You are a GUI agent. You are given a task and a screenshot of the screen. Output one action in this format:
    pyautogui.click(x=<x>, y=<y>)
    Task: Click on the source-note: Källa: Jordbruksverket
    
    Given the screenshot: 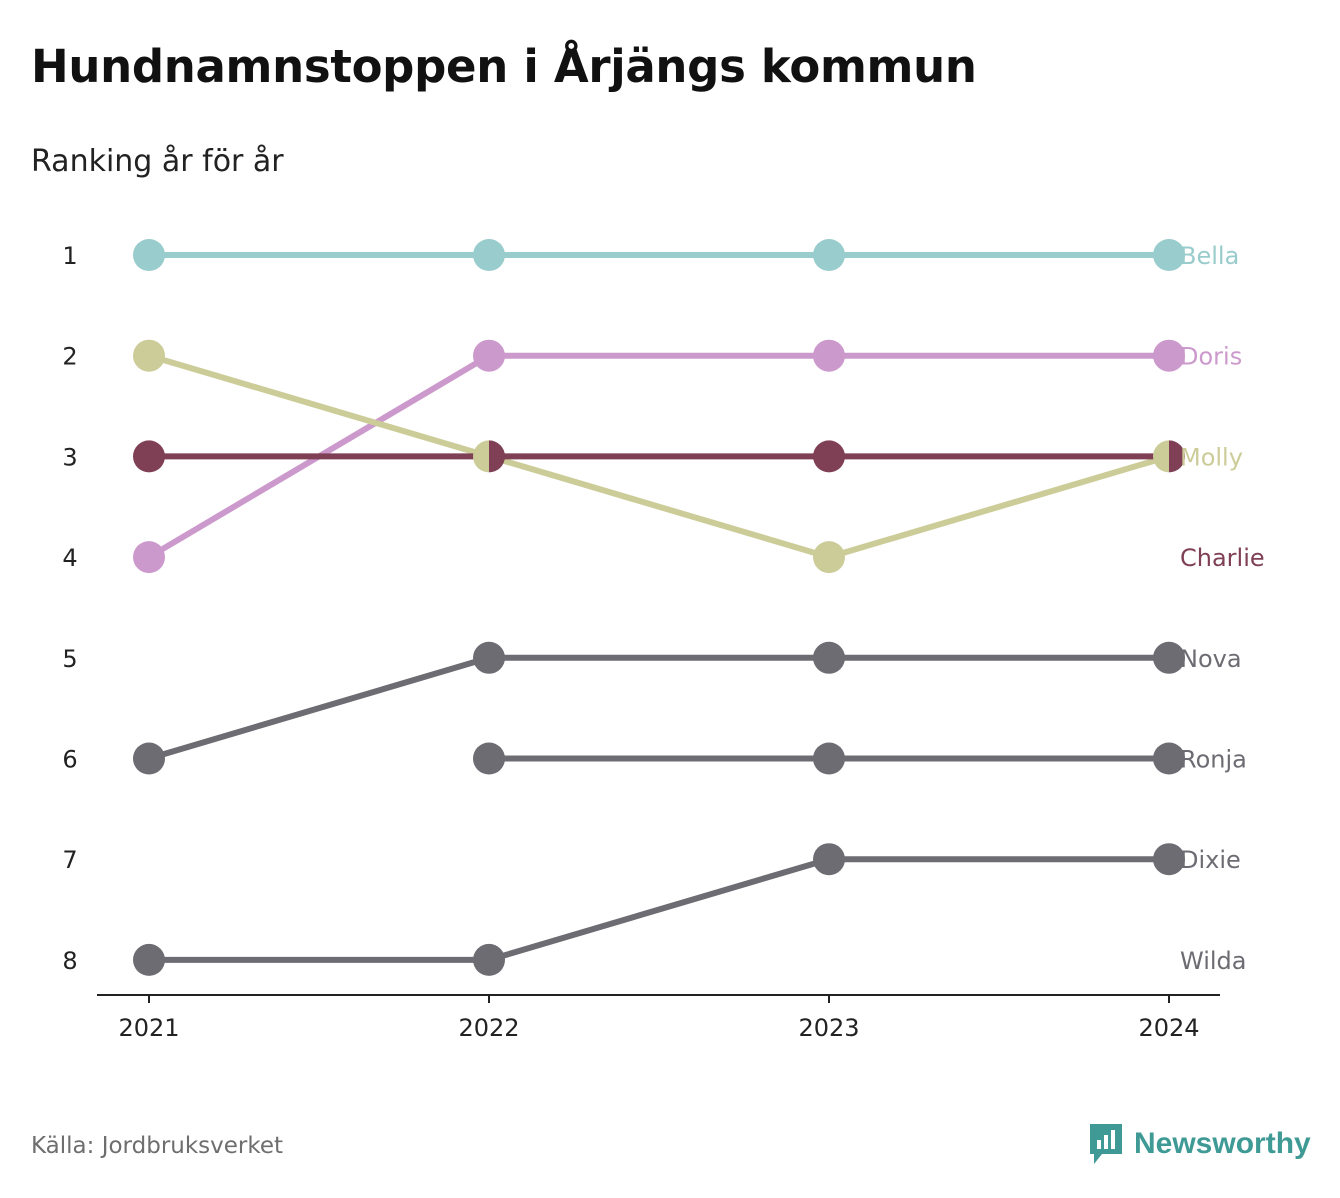 What is the action you would take?
    pyautogui.click(x=157, y=1146)
    